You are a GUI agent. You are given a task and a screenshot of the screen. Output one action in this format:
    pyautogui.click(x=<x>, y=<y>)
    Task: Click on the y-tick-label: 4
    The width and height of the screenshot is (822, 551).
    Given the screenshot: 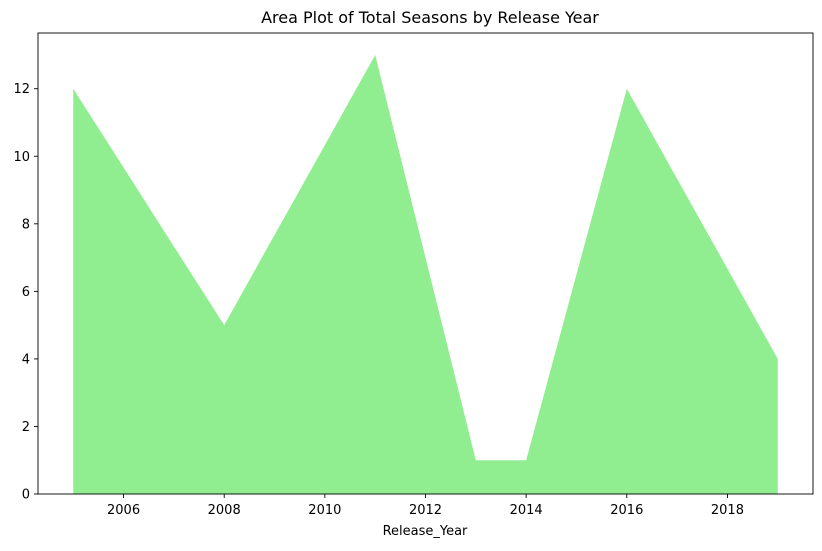 What is the action you would take?
    pyautogui.click(x=26, y=359)
    